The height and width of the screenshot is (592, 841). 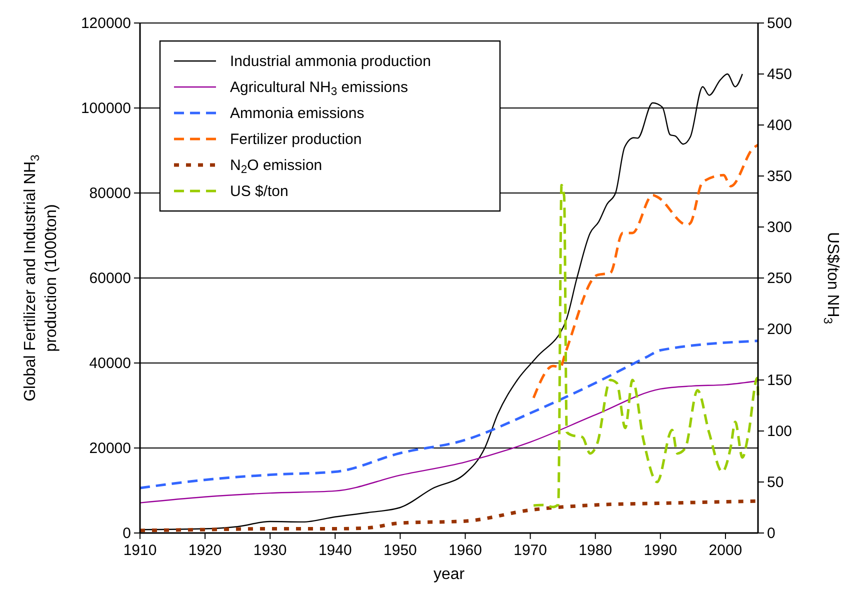 What do you see at coordinates (205, 550) in the screenshot?
I see `x-tick-label: 1920` at bounding box center [205, 550].